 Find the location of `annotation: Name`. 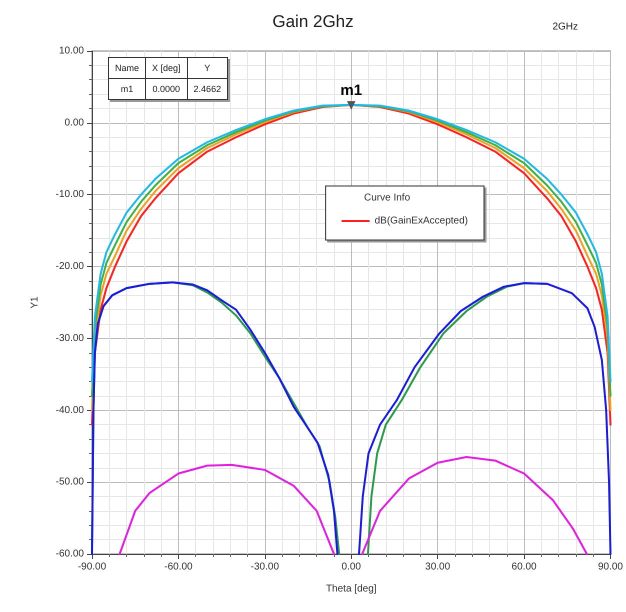

annotation: Name is located at coordinates (127, 68).